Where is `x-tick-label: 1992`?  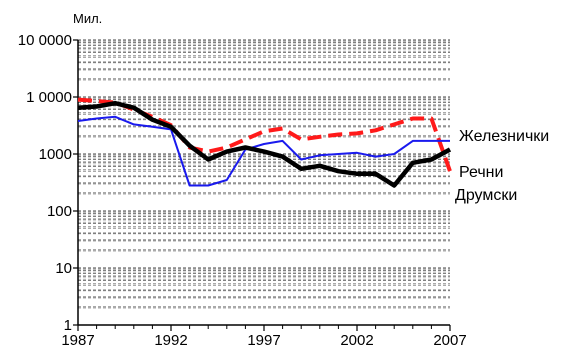
x-tick-label: 1992 is located at coordinates (170, 340).